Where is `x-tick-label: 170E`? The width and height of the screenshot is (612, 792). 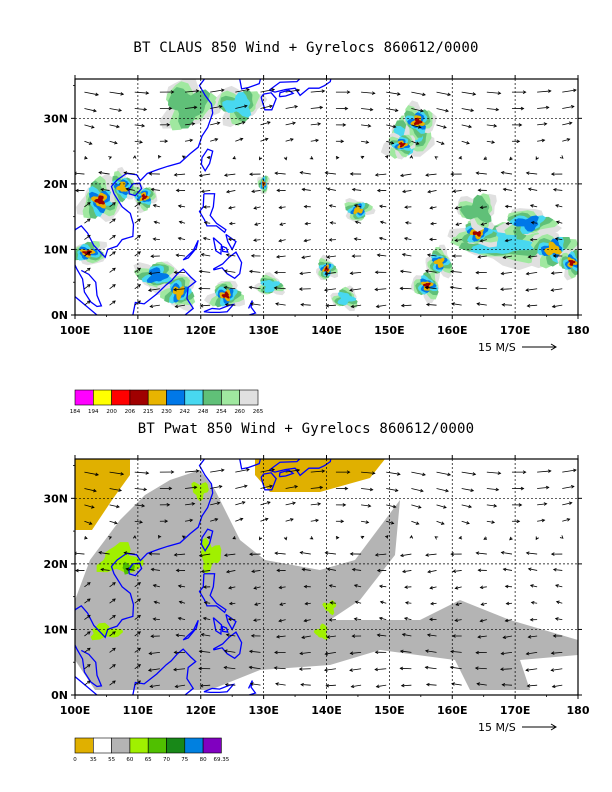
x-tick-label: 170E is located at coordinates (515, 330).